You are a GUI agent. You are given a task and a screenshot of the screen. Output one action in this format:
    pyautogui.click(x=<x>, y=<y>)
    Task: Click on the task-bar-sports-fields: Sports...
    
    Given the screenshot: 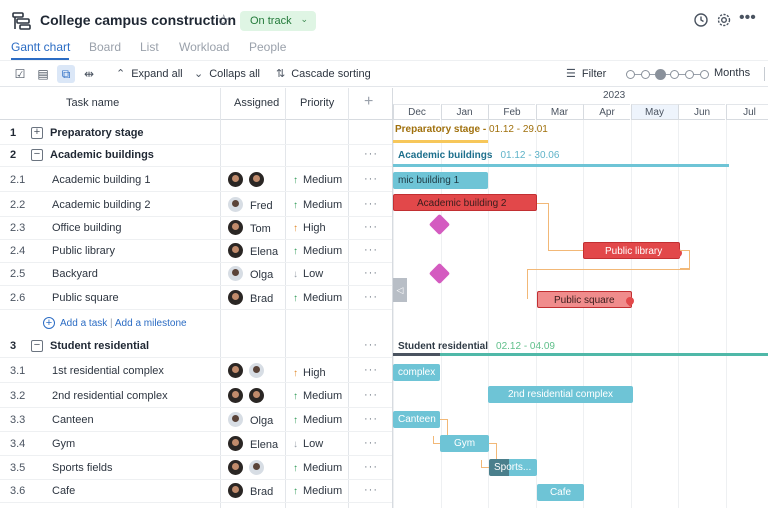 What is the action you would take?
    pyautogui.click(x=513, y=467)
    